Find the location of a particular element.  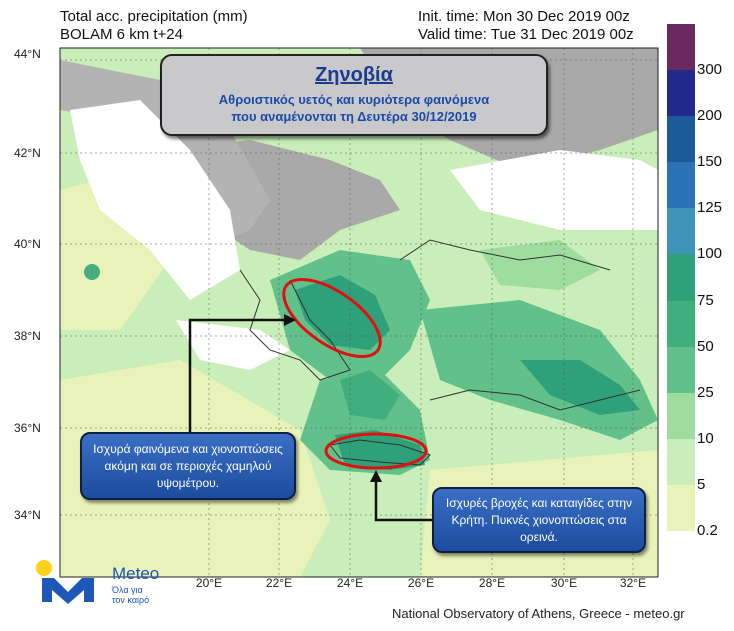

moderate-precip-band is located at coordinates (540, 265).